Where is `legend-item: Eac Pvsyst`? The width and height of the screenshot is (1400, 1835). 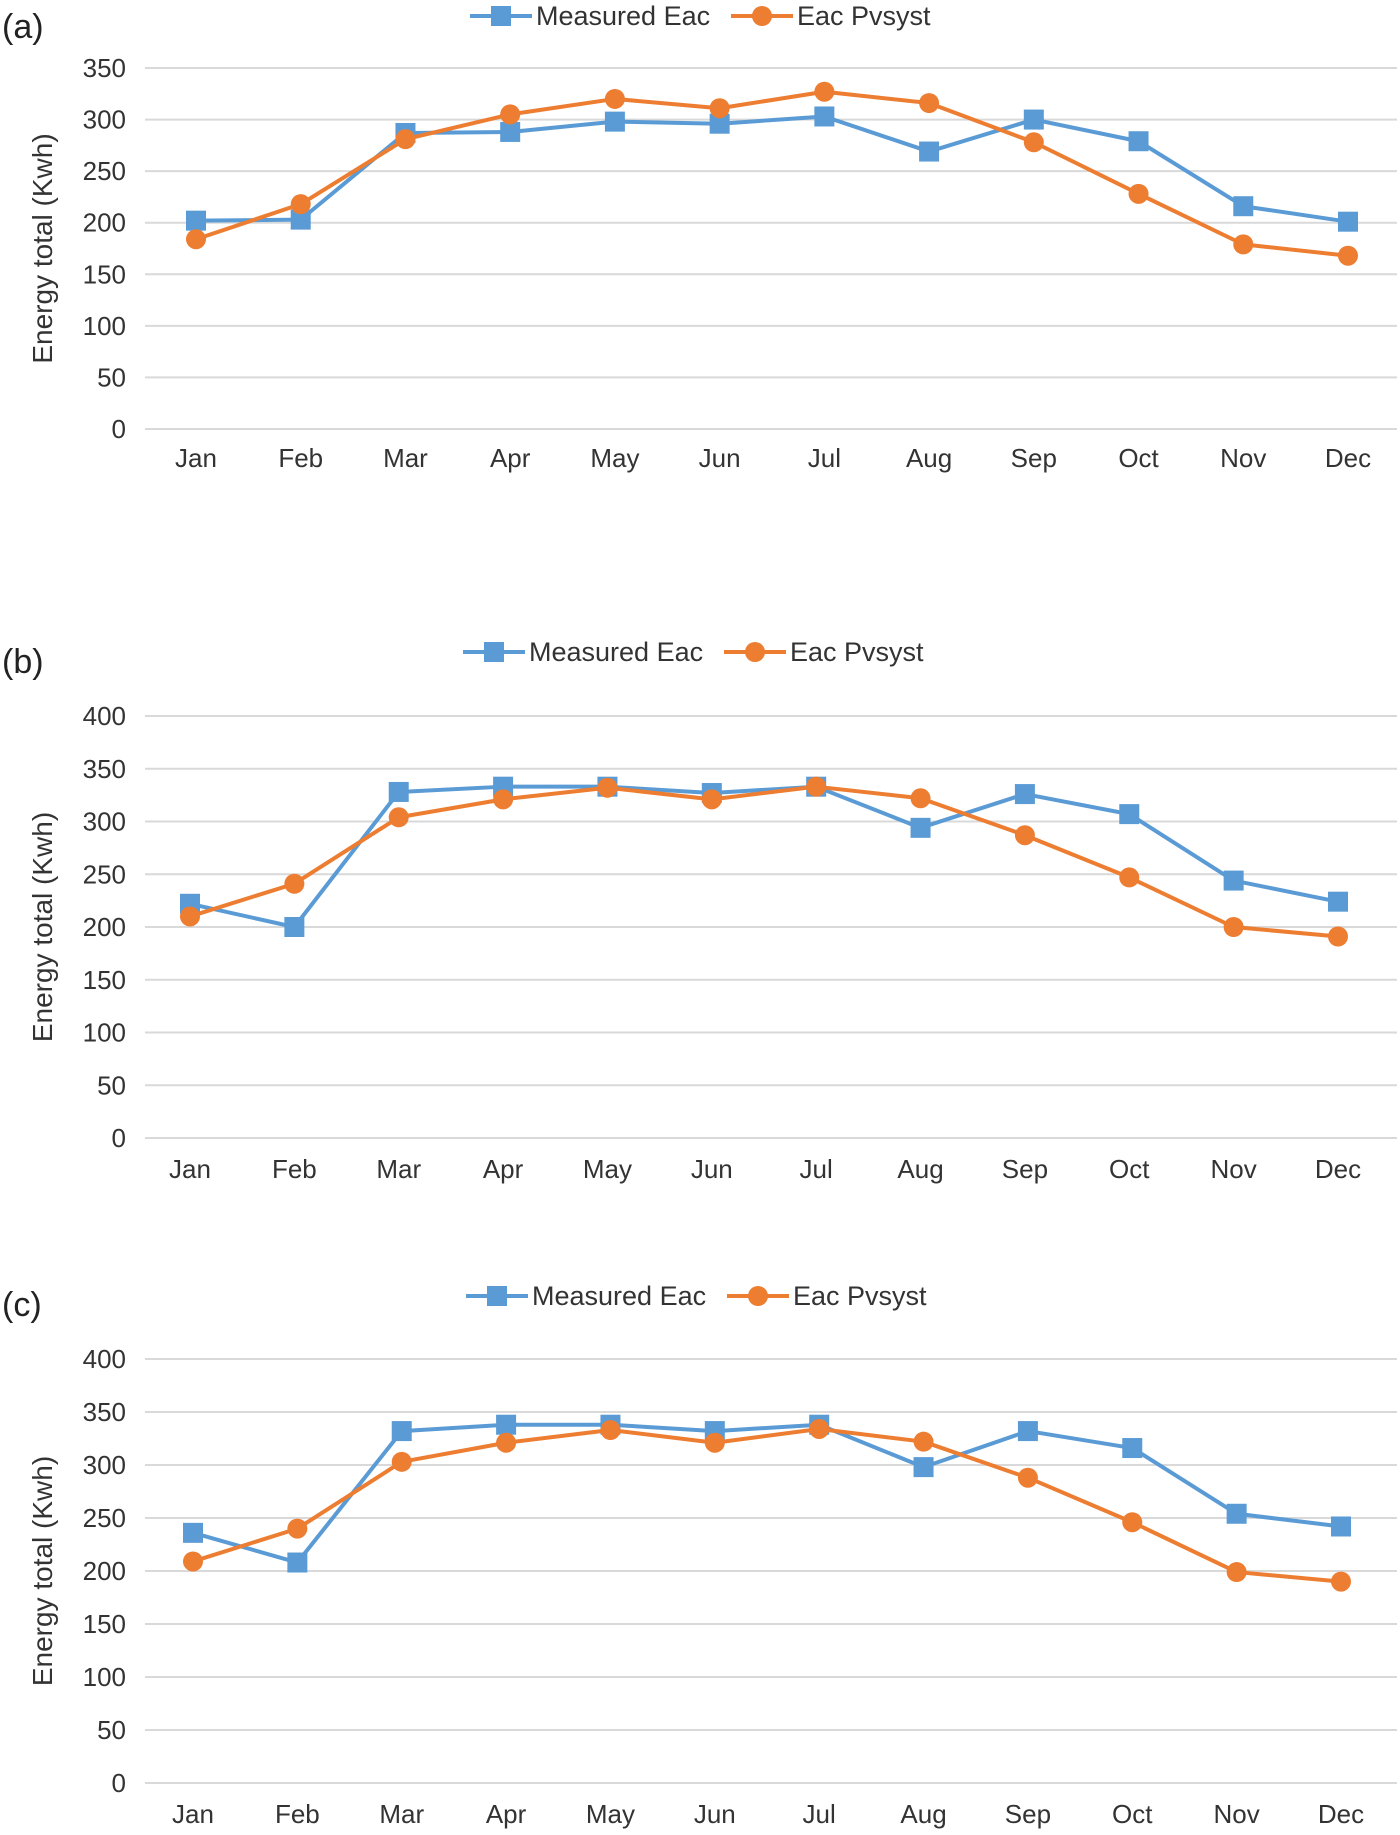 legend-item: Eac Pvsyst is located at coordinates (824, 652).